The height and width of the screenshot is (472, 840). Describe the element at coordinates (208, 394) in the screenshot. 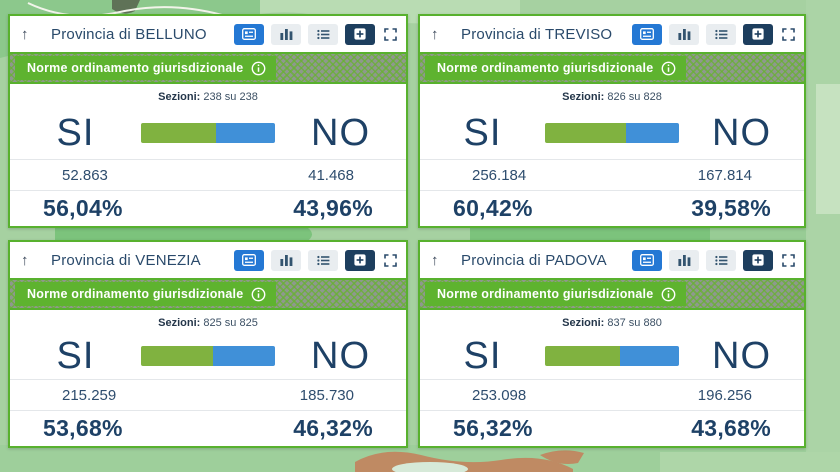

I see `votes-row: 215.259 185.730` at that location.